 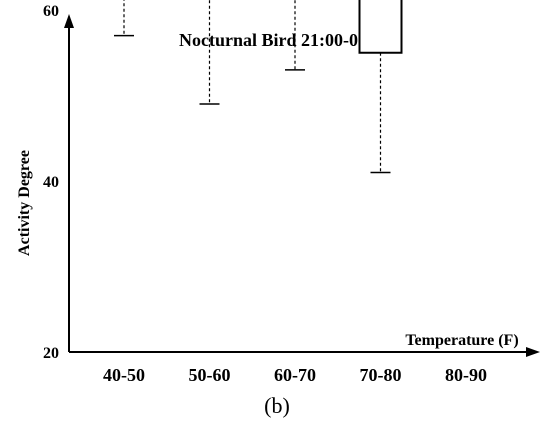 What do you see at coordinates (533, 352) in the screenshot?
I see `x-axis-arrow` at bounding box center [533, 352].